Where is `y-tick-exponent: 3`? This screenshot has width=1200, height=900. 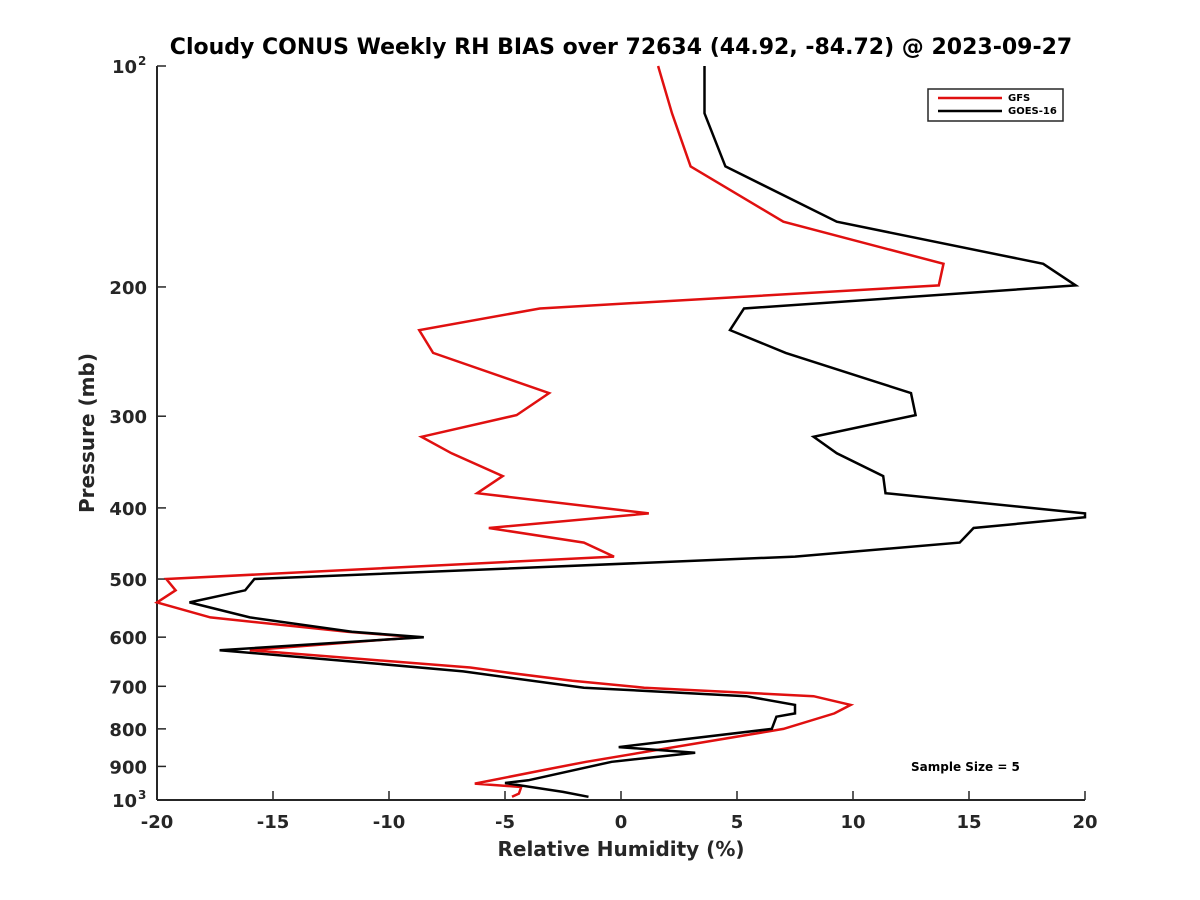
y-tick-exponent: 3 is located at coordinates (142, 795).